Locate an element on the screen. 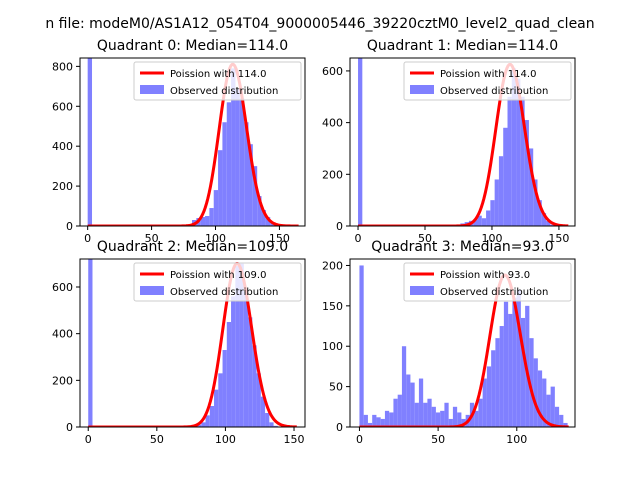 Image resolution: width=640 pixels, height=480 pixels. quadrant-3-legend-poisson-label: Poission with 93.0 is located at coordinates (485, 275).